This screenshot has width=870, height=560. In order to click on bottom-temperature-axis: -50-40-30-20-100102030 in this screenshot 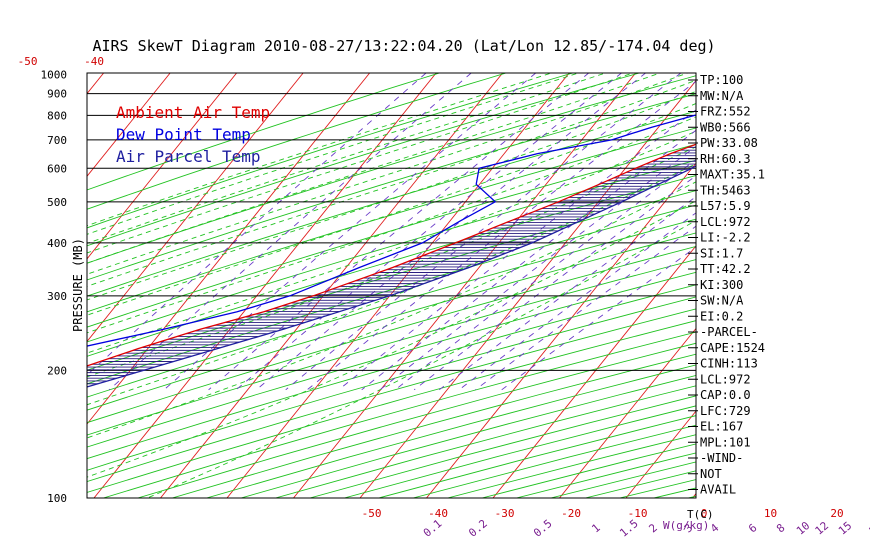, I will do `click(603, 513)`.